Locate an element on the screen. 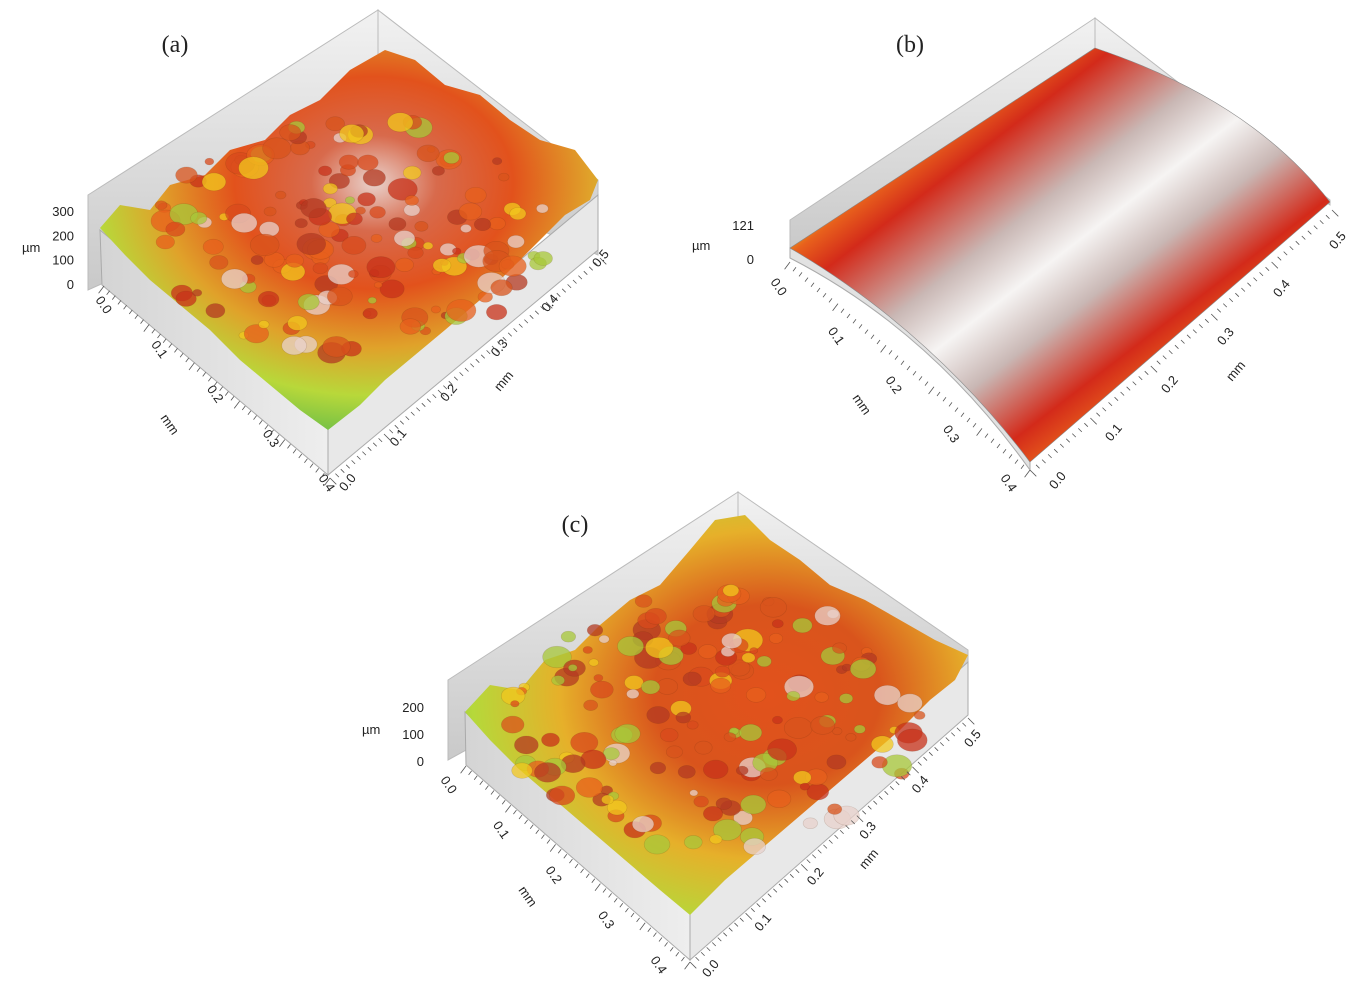 Image resolution: width=1358 pixels, height=988 pixels. y-tick-label: 0.0 is located at coordinates (449, 784).